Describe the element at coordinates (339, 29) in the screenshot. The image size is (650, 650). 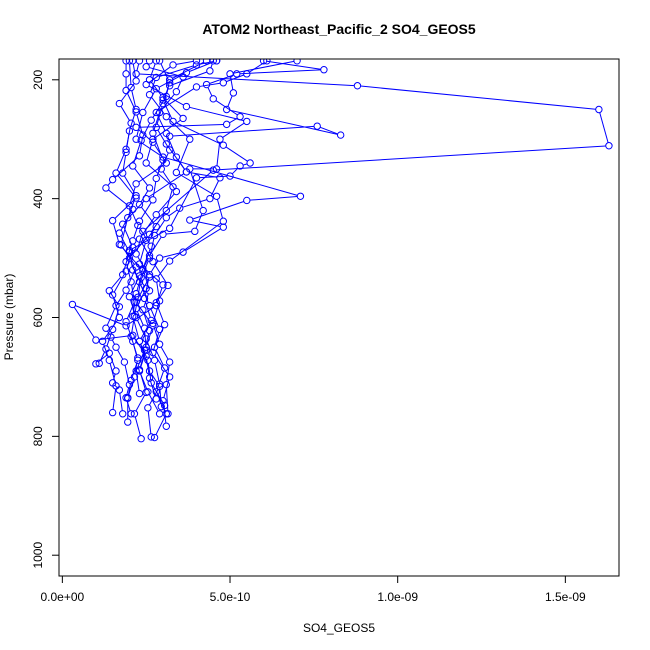
I see `chart-title: ATOM2 Northeast_Pacific_2 SO4_GEOS5` at that location.